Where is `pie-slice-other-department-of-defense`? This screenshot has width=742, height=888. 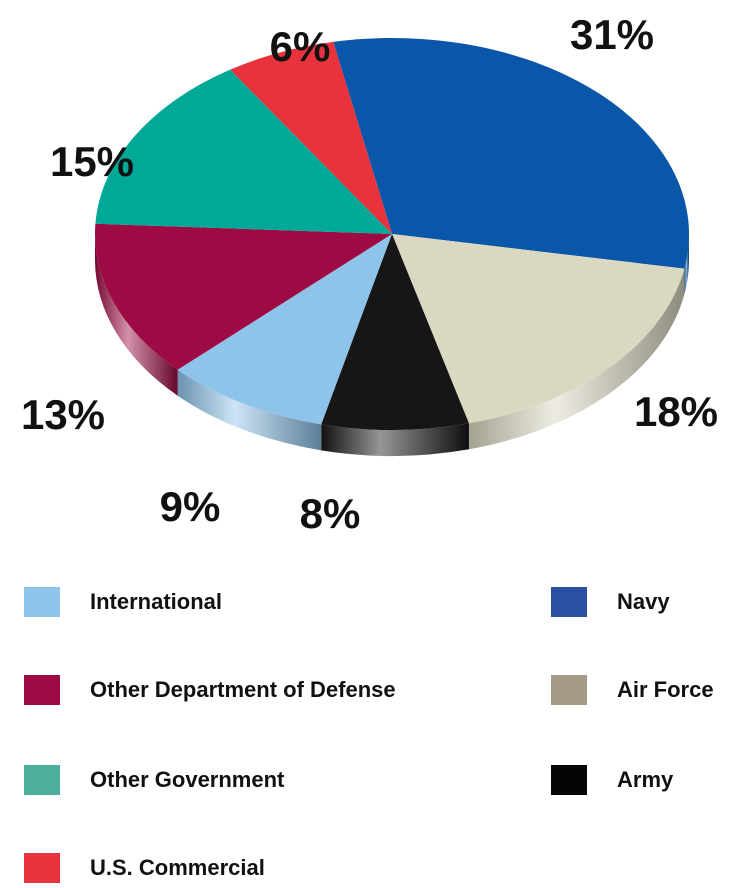
pie-slice-other-department-of-defense is located at coordinates (244, 296).